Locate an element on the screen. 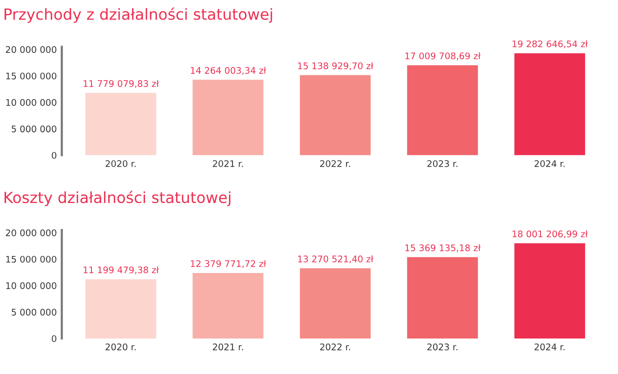  chart-title: Przychody z działalności statutowej is located at coordinates (138, 15).